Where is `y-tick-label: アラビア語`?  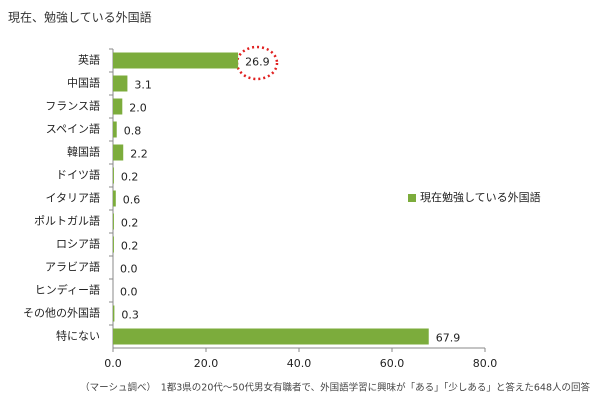 y-tick-label: アラビア語 is located at coordinates (72, 267).